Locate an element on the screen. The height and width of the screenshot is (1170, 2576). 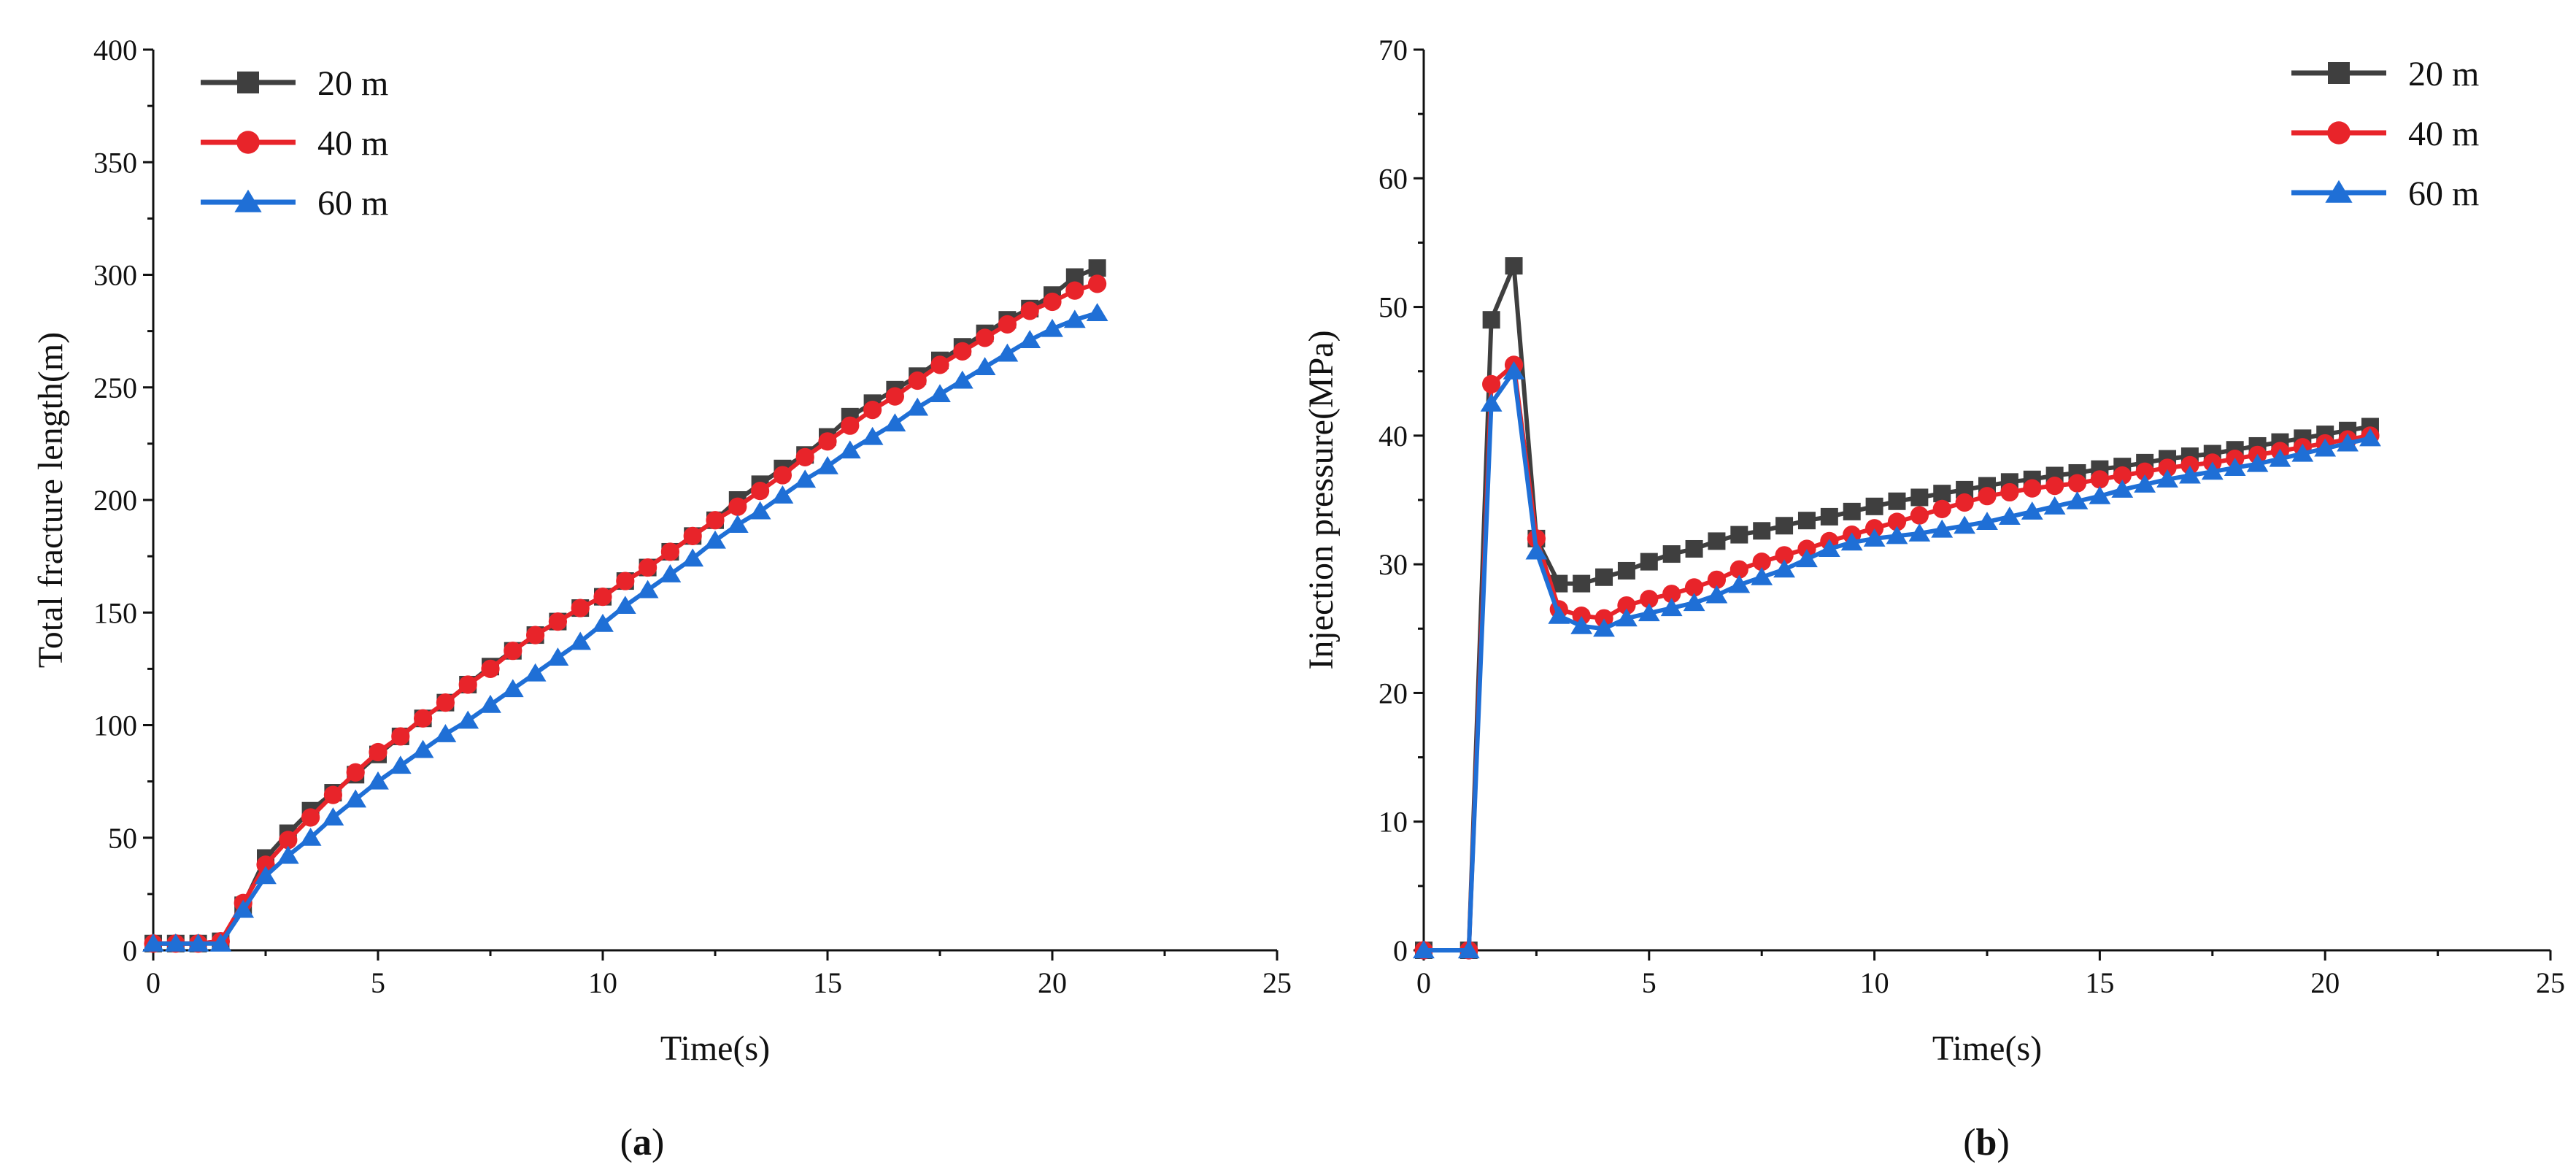
x-tick-label: 15 is located at coordinates (828, 982).